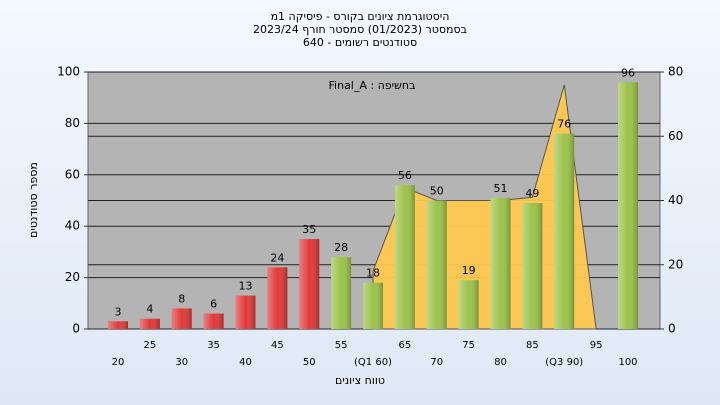  What do you see at coordinates (118, 362) in the screenshot?
I see `x-tick-label: 20` at bounding box center [118, 362].